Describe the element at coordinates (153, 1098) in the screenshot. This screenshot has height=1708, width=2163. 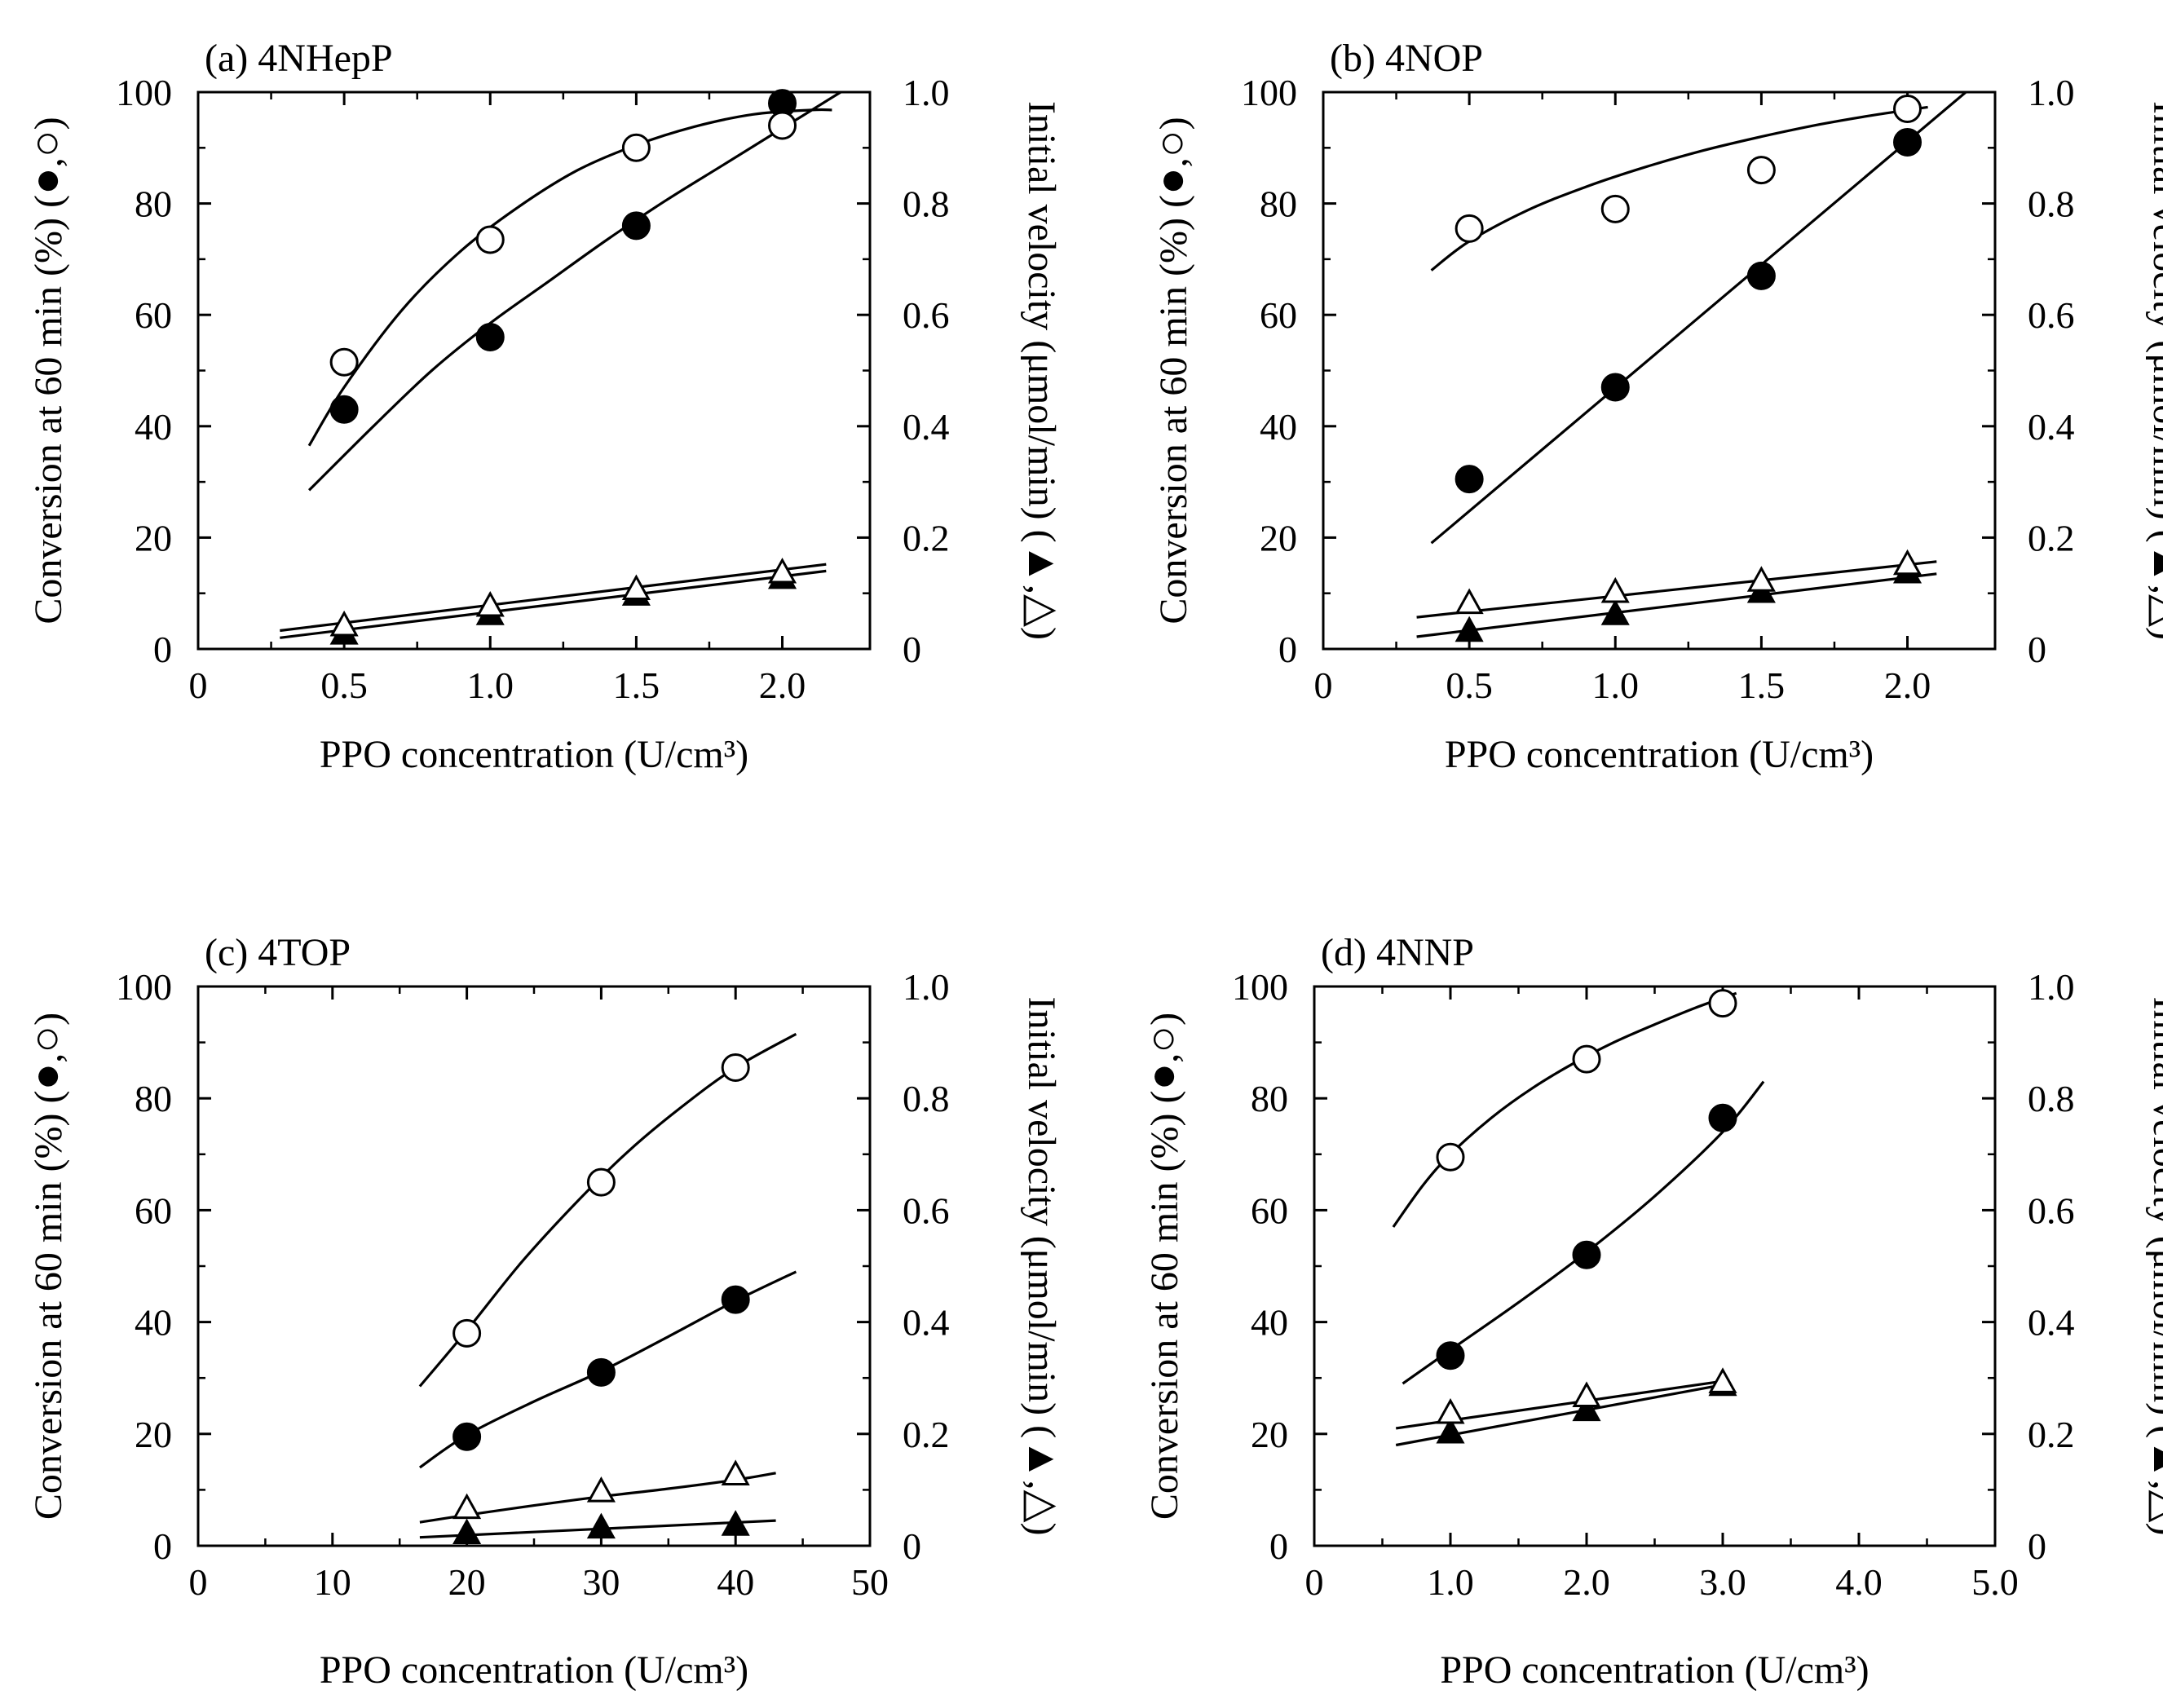
I see `y-left-tick-label: 80` at that location.